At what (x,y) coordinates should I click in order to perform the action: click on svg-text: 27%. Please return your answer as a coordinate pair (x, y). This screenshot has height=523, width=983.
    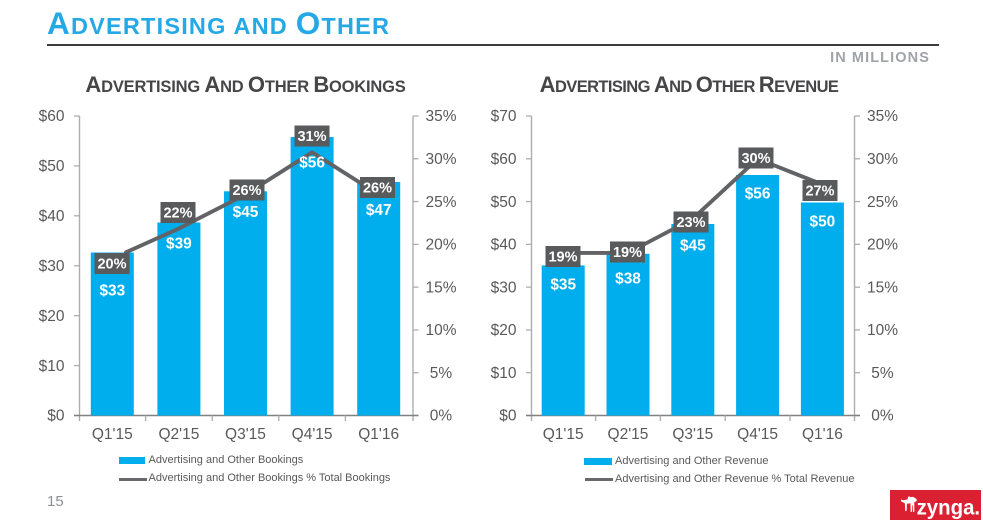
    Looking at the image, I should click on (819, 192).